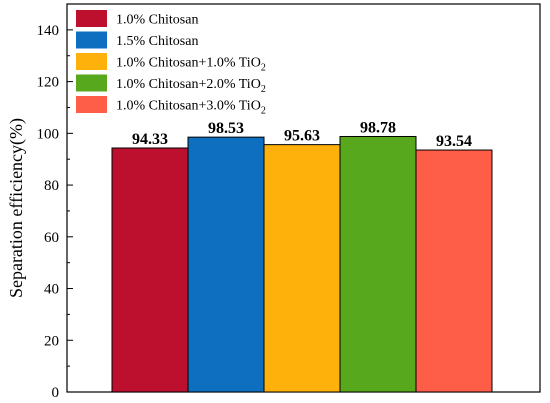  I want to click on legend-label-1: 1.0% Chitosan, so click(157, 20).